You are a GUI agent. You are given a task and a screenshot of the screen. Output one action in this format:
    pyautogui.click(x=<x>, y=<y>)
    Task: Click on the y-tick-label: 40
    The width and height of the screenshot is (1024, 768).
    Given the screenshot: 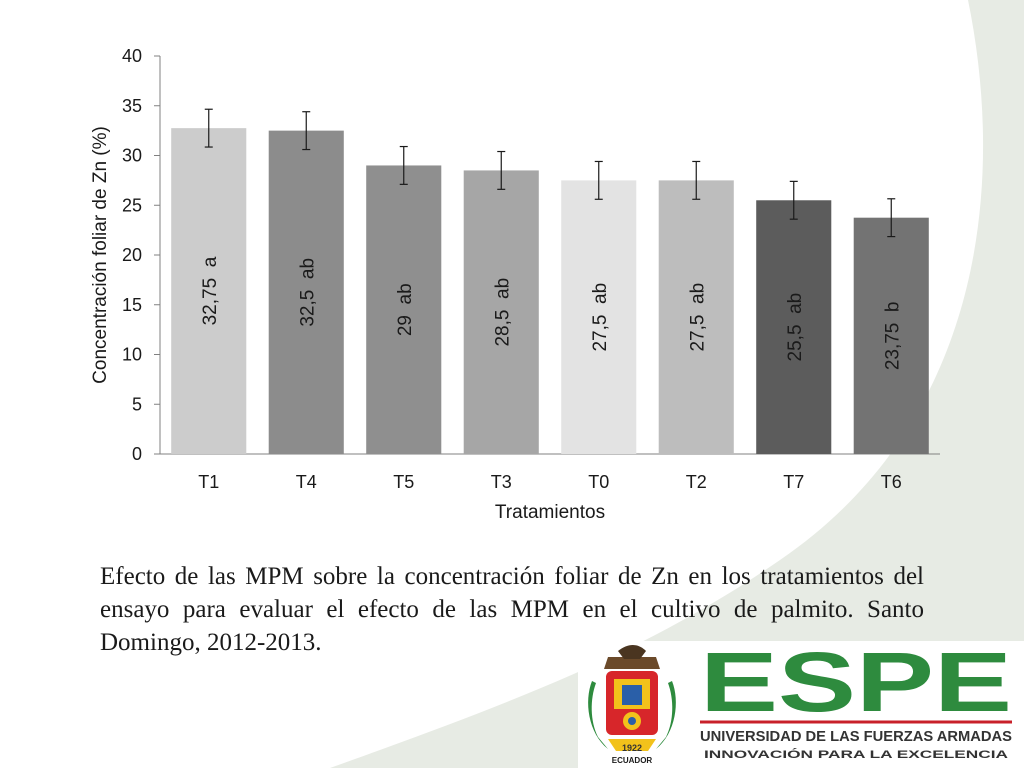 What is the action you would take?
    pyautogui.click(x=132, y=56)
    